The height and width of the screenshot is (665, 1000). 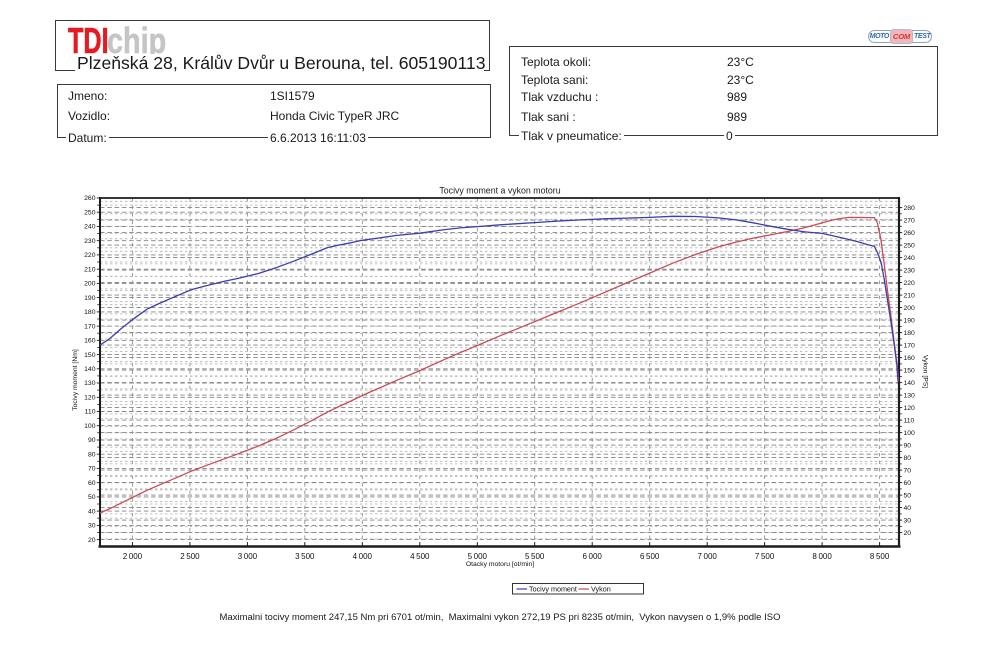 I want to click on svg-text: Vykon [PS], so click(x=925, y=371).